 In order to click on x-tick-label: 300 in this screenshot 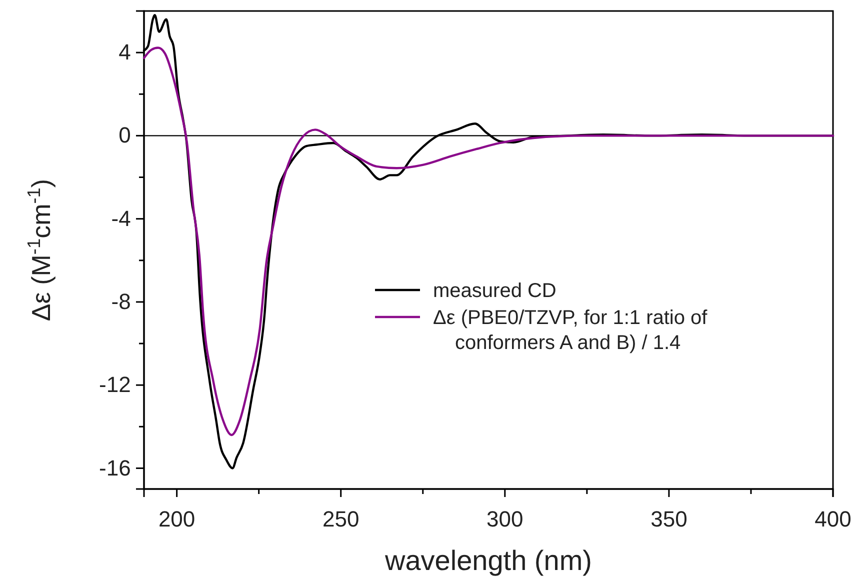, I will do `click(505, 519)`.